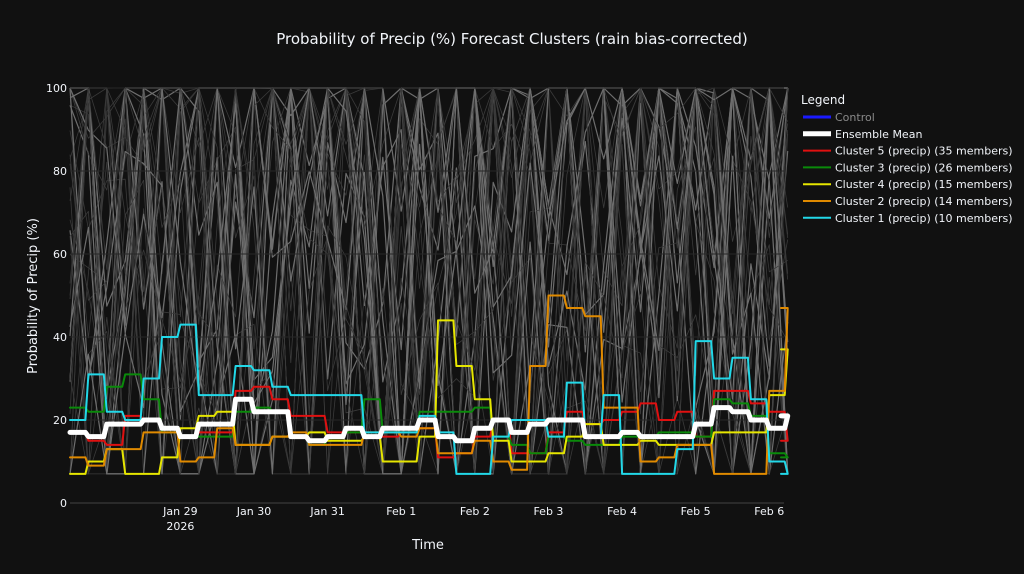 The height and width of the screenshot is (574, 1024). Describe the element at coordinates (179, 511) in the screenshot. I see `x-tick-label: Jan 29` at that location.